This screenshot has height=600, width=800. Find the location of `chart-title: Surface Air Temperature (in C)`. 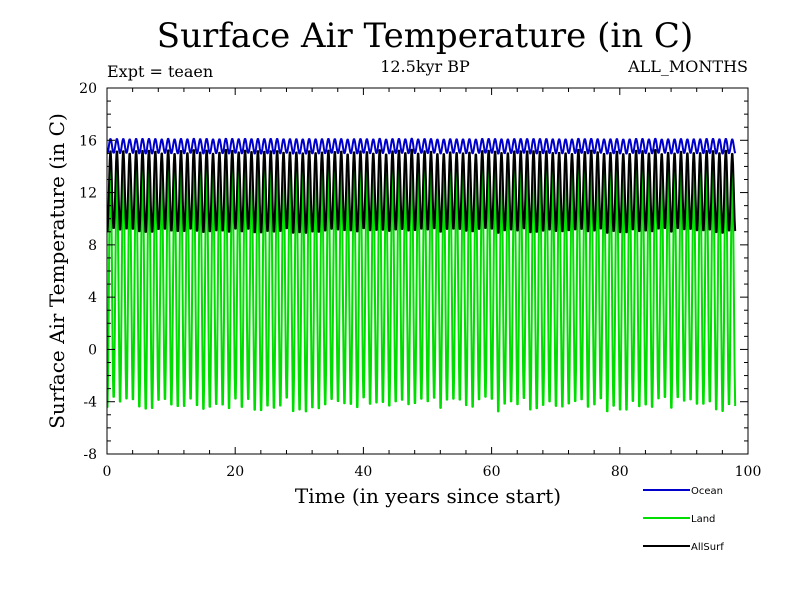

chart-title: Surface Air Temperature (in C) is located at coordinates (425, 36).